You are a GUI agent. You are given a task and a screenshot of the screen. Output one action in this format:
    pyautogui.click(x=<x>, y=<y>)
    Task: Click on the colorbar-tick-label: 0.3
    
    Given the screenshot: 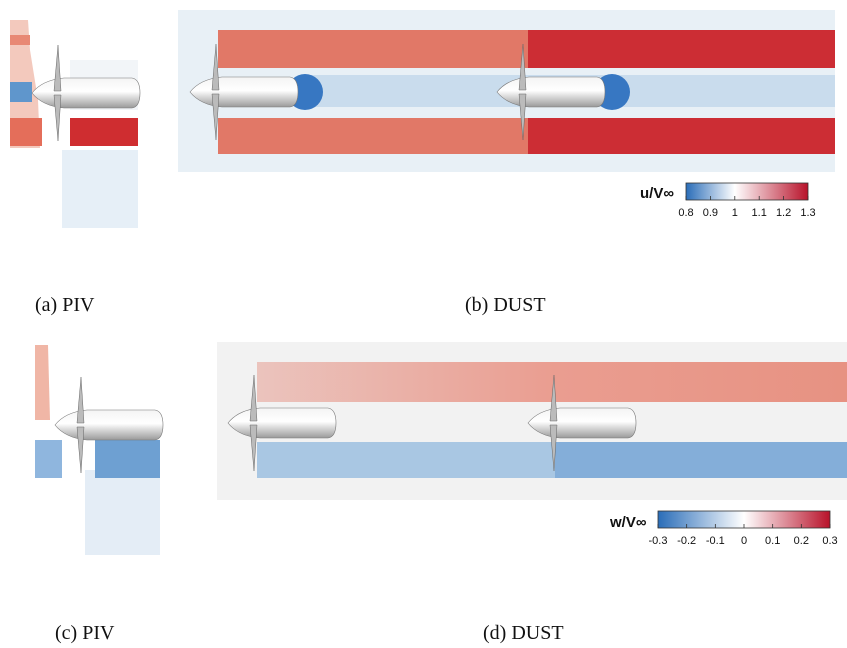 What is the action you would take?
    pyautogui.click(x=829, y=541)
    